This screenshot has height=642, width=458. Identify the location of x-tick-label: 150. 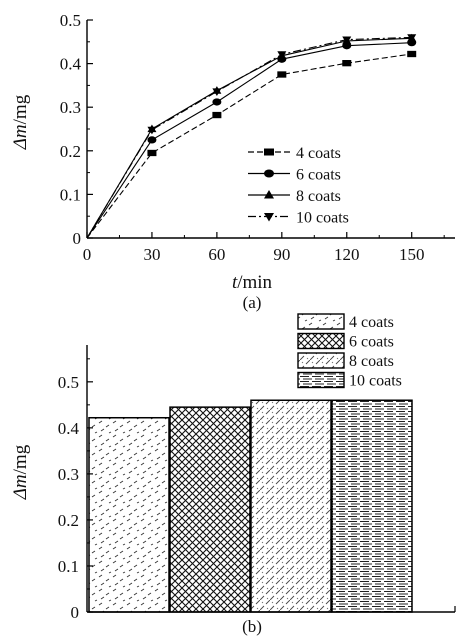
(412, 254).